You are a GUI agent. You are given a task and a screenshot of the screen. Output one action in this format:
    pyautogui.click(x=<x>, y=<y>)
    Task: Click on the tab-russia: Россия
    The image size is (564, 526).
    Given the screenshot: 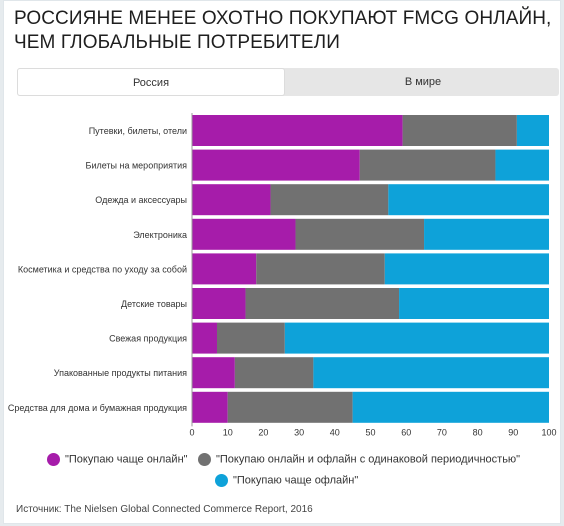 What is the action you would take?
    pyautogui.click(x=151, y=82)
    